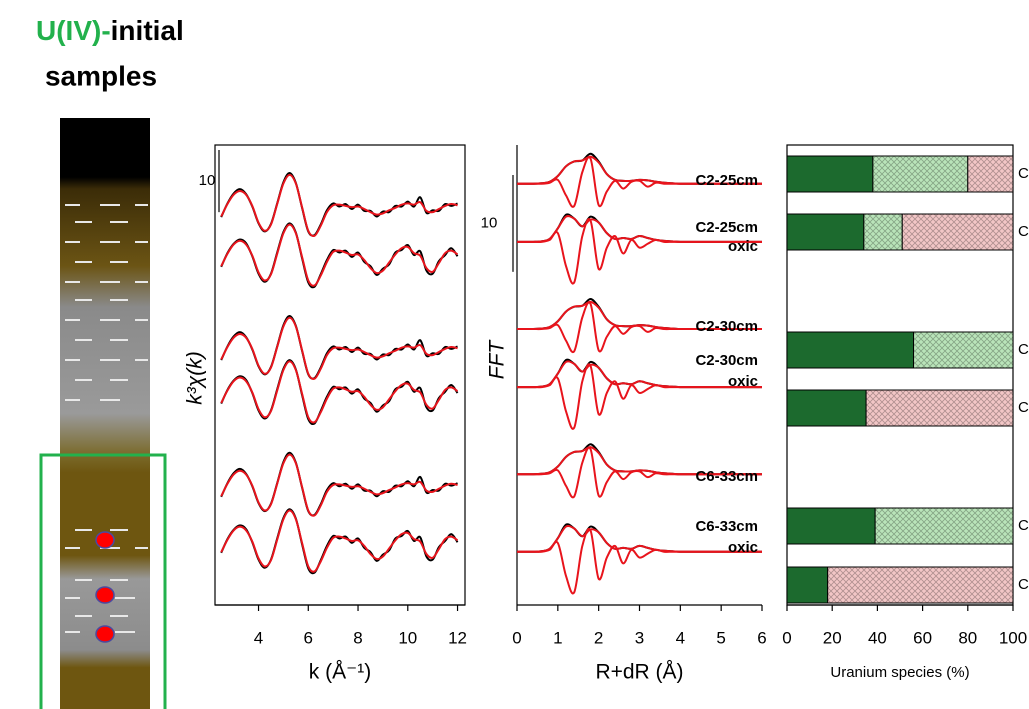 This screenshot has height=709, width=1029. What do you see at coordinates (1013, 637) in the screenshot?
I see `x-tick-label: 100` at bounding box center [1013, 637].